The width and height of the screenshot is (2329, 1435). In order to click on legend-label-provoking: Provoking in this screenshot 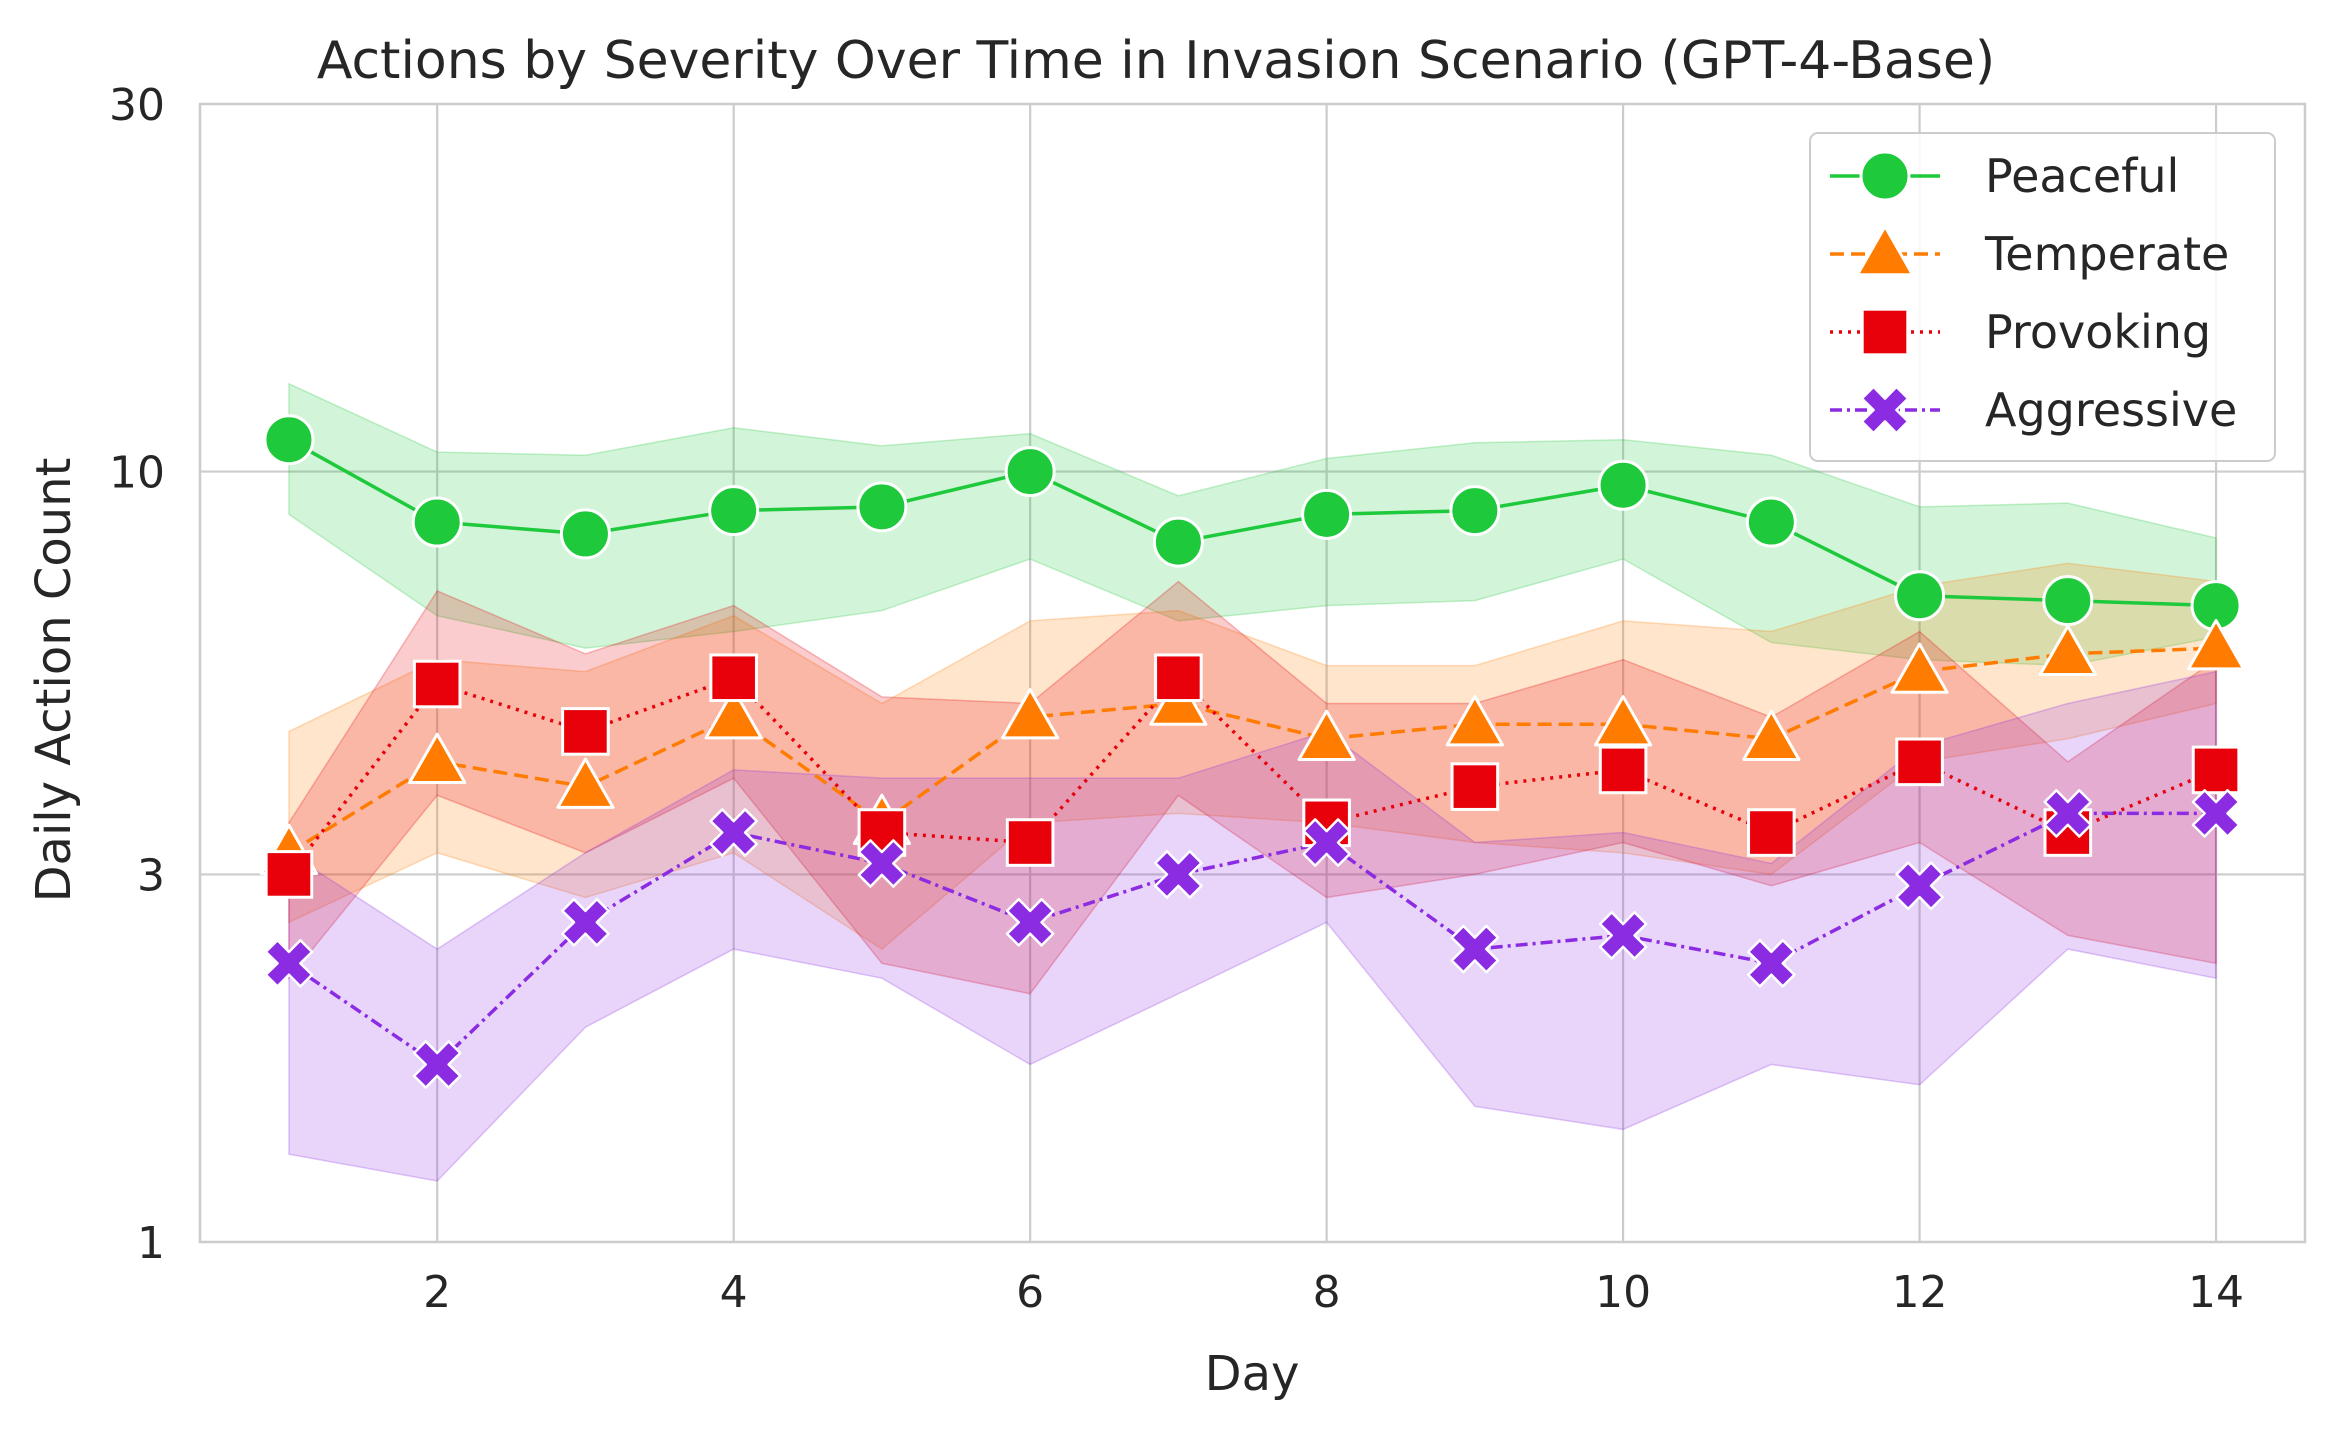, I will do `click(2098, 332)`.